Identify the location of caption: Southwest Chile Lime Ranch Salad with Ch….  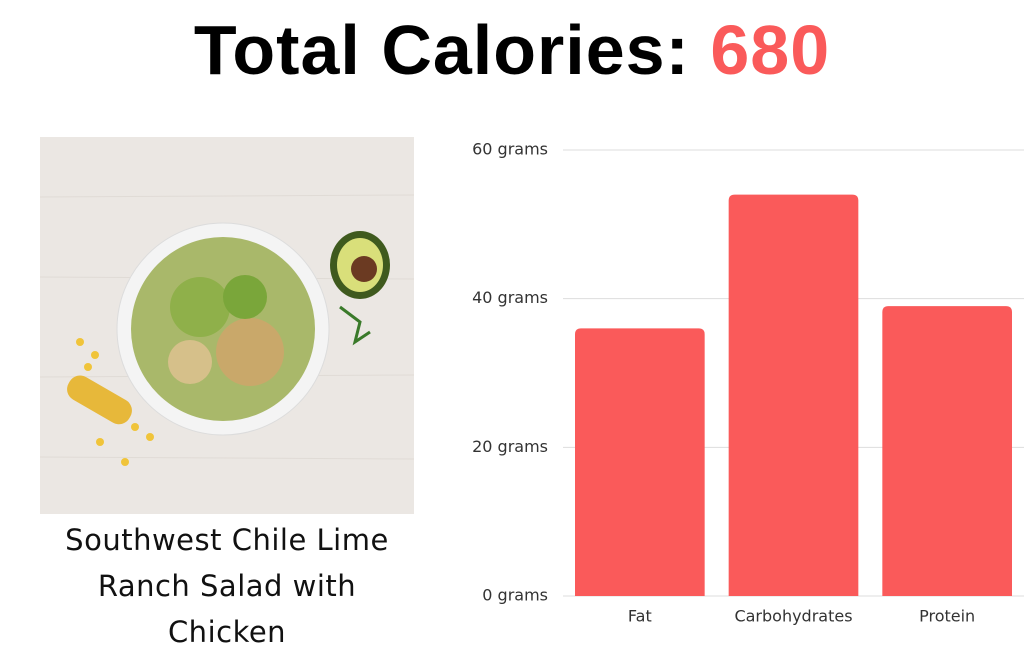
(227, 586).